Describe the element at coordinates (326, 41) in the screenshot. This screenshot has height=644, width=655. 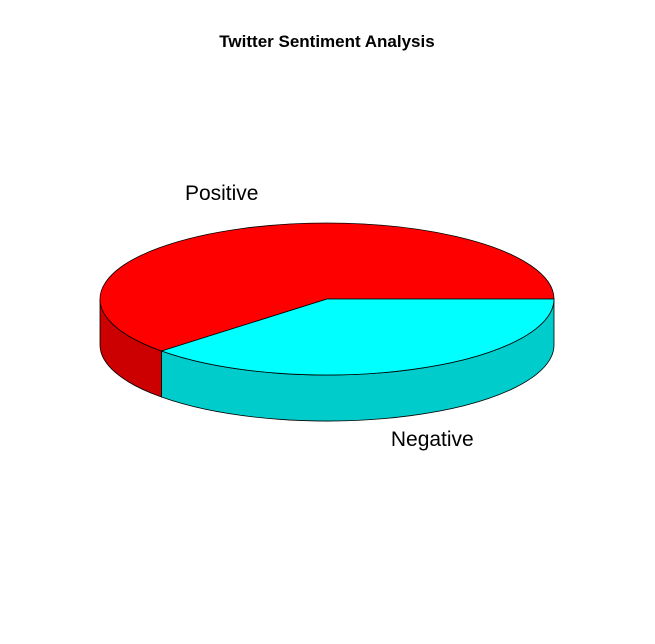
I see `chart-title: Twitter Sentiment Analysis` at that location.